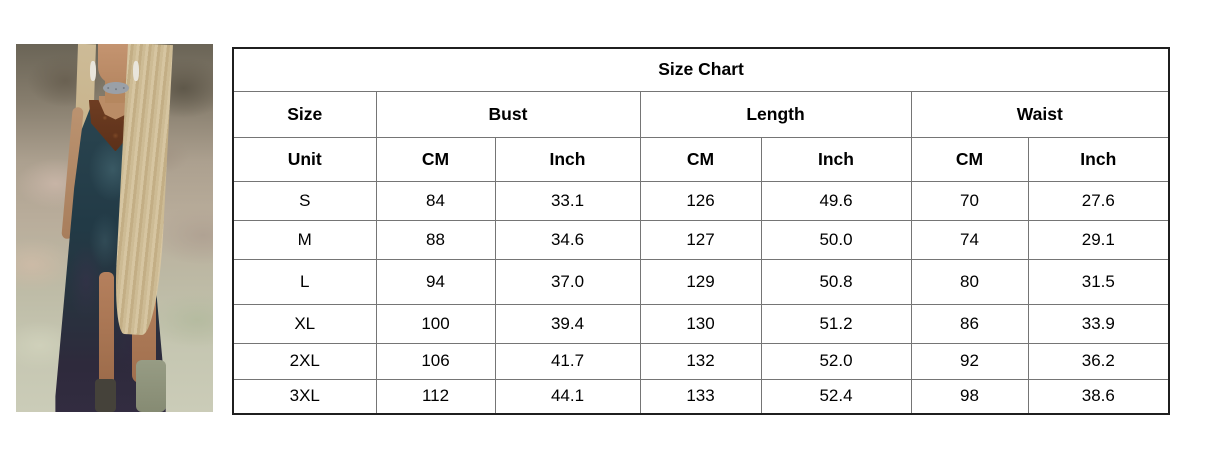 The width and height of the screenshot is (1207, 459). What do you see at coordinates (116, 88) in the screenshot?
I see `model-necklace` at bounding box center [116, 88].